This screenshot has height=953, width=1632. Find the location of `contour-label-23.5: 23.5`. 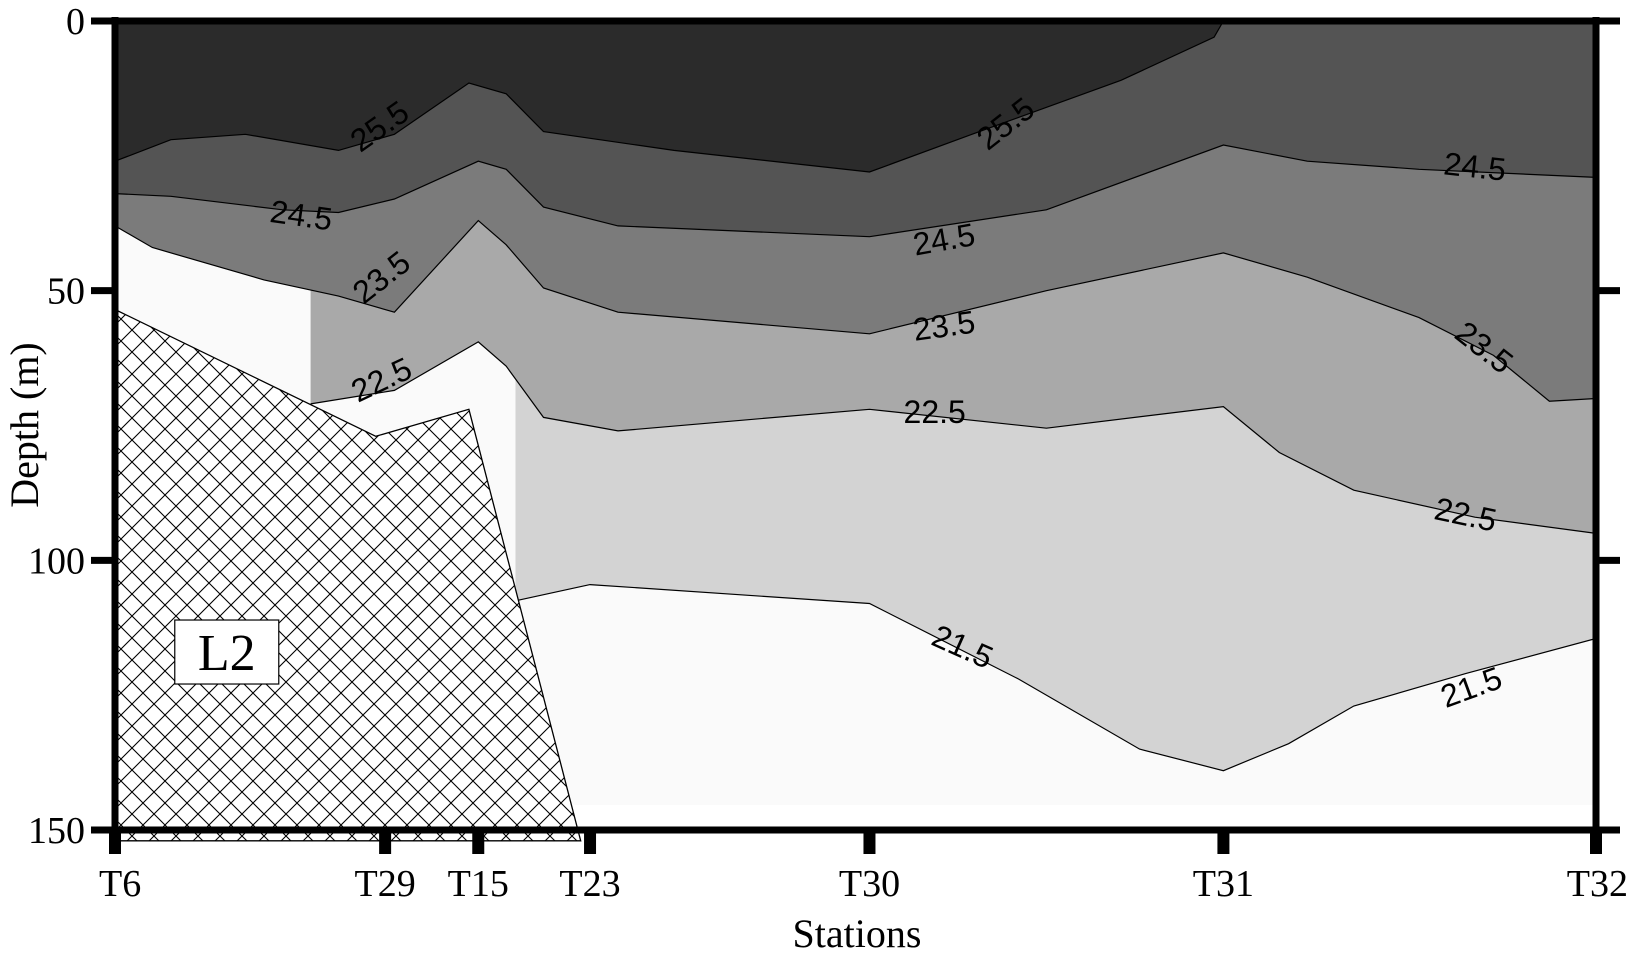

contour-label-23.5: 23.5 is located at coordinates (944, 326).